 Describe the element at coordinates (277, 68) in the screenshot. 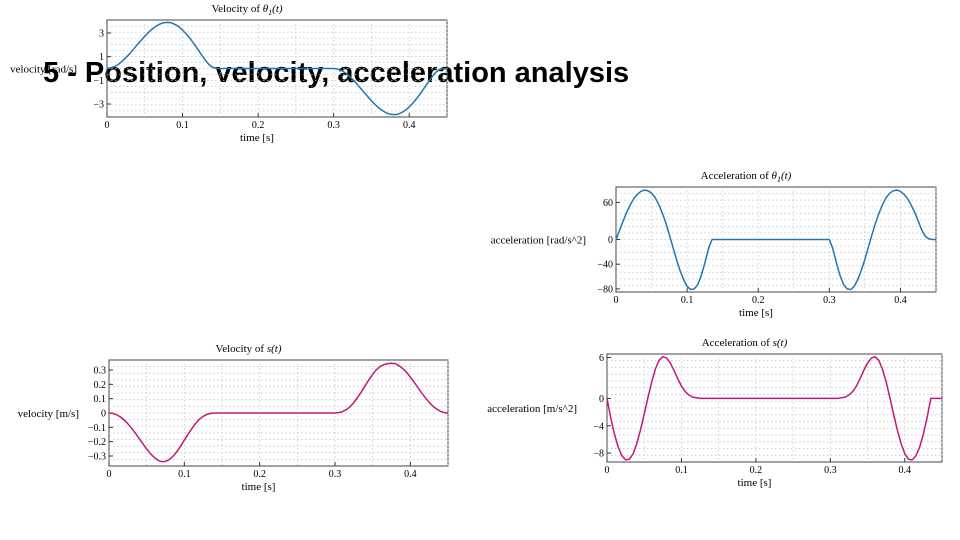

I see `chart0-series-line` at that location.